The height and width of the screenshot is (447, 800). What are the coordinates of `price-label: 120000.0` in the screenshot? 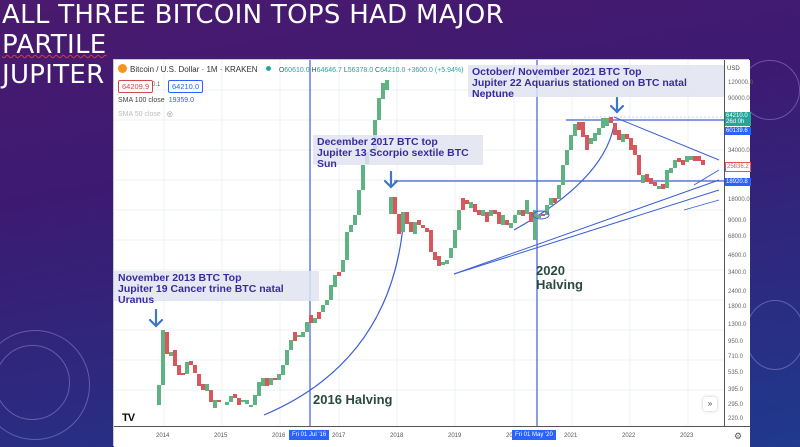 It's located at (741, 83).